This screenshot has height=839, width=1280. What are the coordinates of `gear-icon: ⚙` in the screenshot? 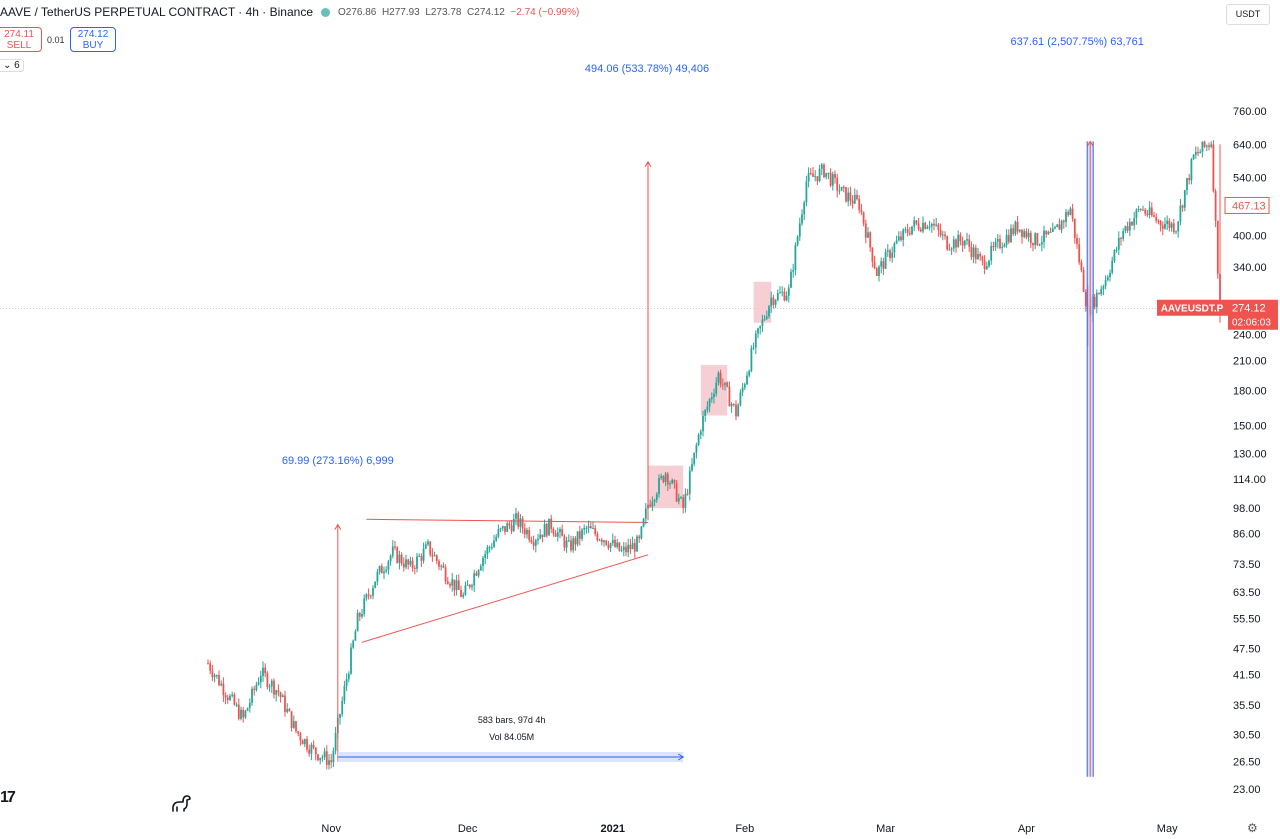 It's located at (1252, 828).